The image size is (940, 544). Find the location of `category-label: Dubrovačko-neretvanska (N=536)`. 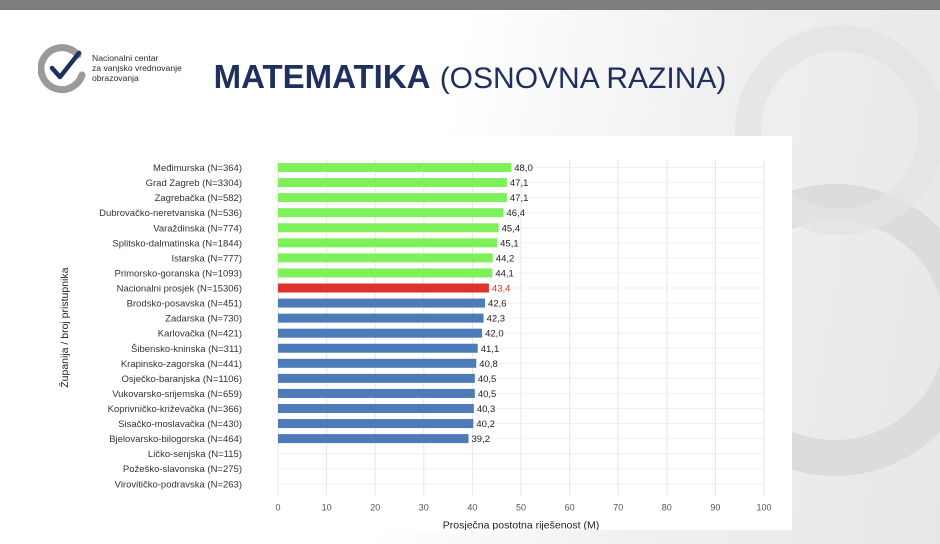

category-label: Dubrovačko-neretvanska (N=536) is located at coordinates (170, 213).